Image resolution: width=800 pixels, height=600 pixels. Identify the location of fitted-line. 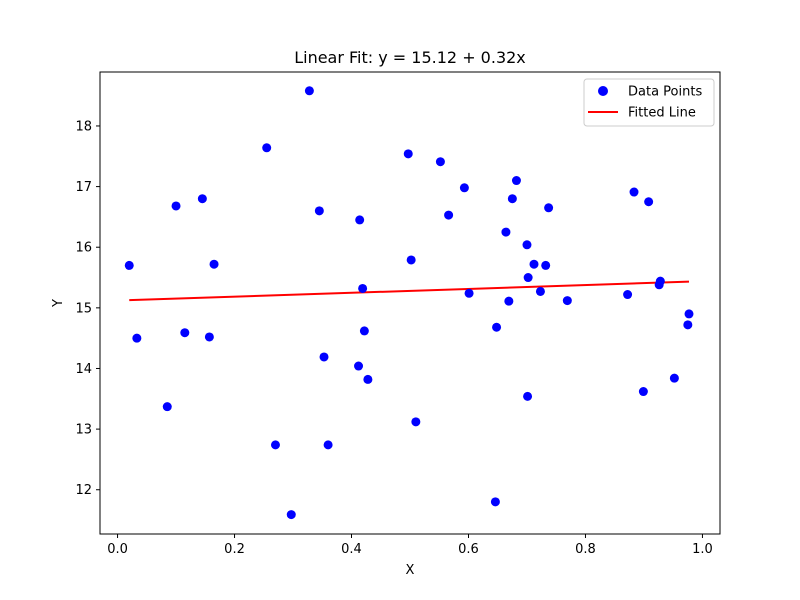
(409, 291).